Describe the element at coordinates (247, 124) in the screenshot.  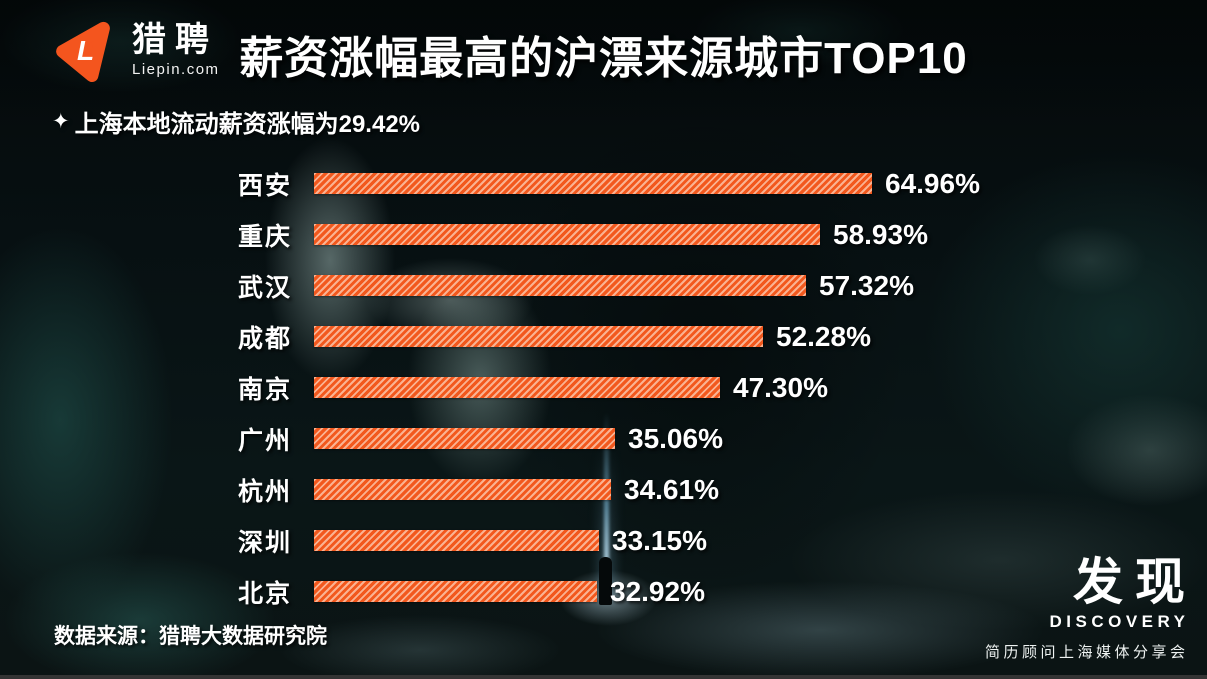
I see `annotation-text: 上海本地流动薪资涨幅为29.42%` at that location.